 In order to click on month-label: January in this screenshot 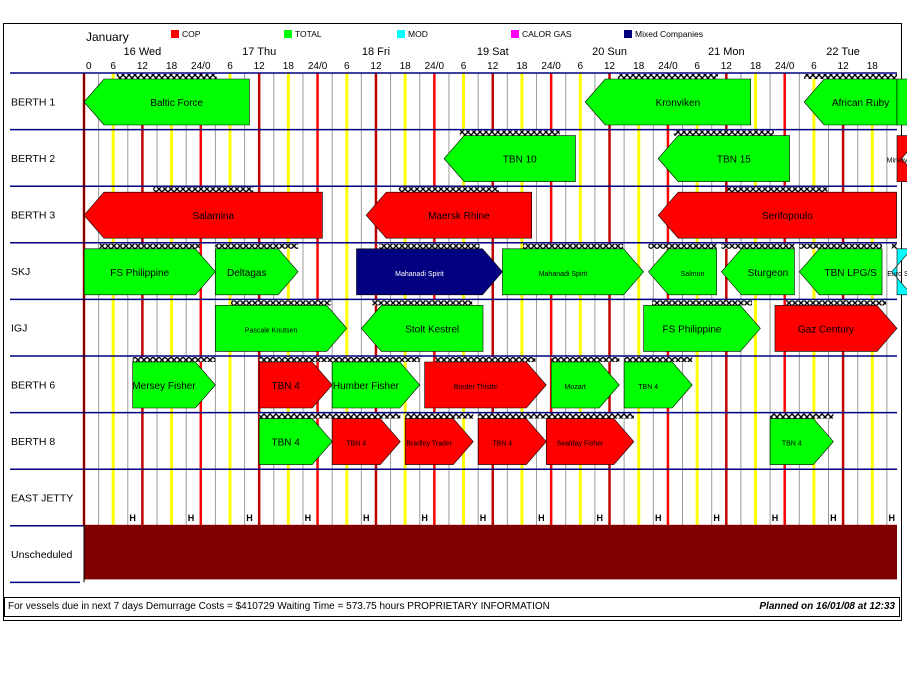, I will do `click(107, 37)`.